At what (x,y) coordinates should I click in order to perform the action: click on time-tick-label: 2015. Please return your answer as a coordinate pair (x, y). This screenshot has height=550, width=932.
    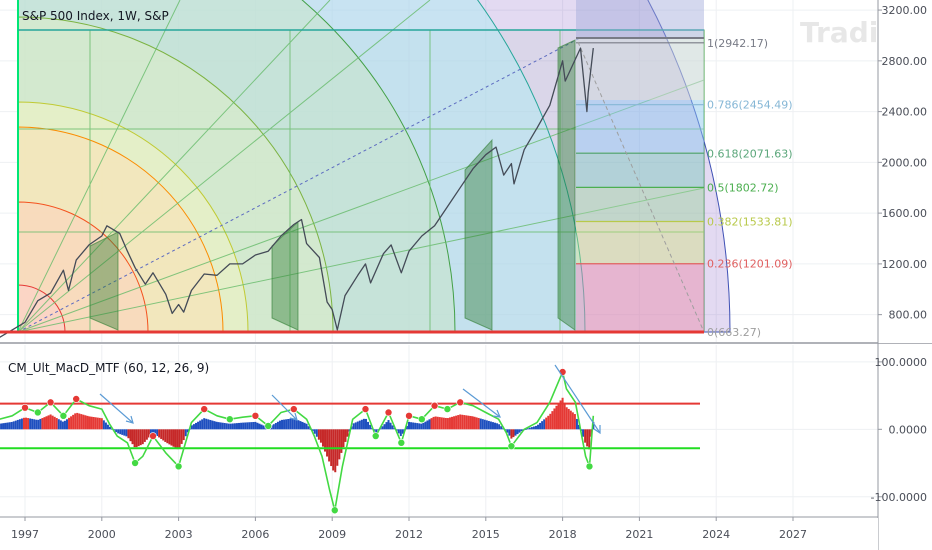
    Looking at the image, I should click on (486, 534).